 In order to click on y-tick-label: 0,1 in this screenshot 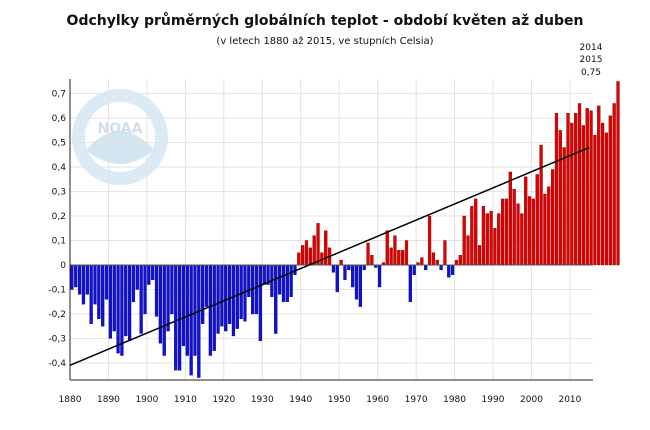, I will do `click(59, 242)`.